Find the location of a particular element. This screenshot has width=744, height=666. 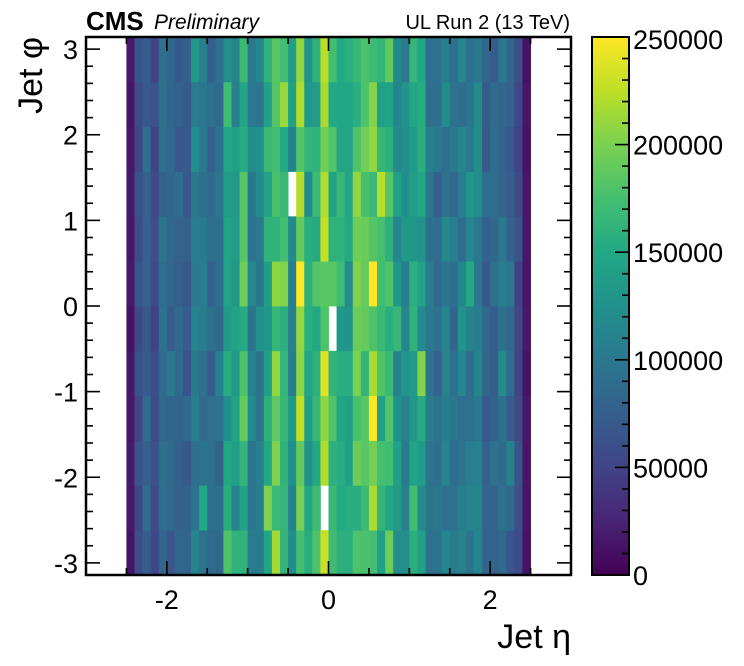

preliminary-label: Preliminary is located at coordinates (207, 22).